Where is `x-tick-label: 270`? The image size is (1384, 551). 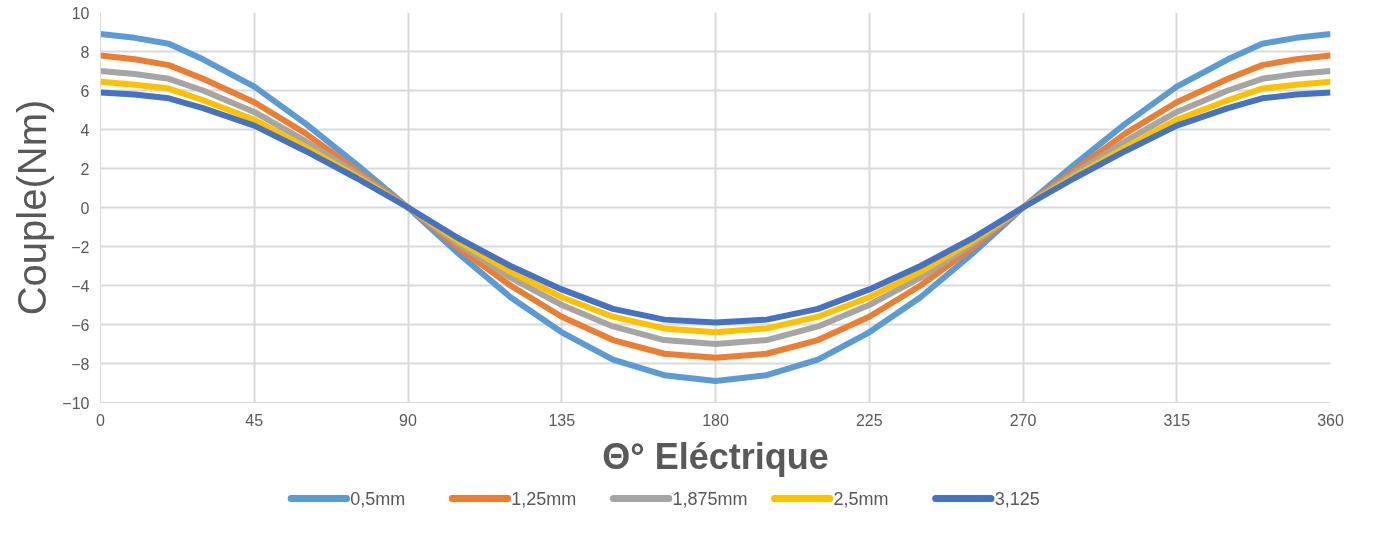
x-tick-label: 270 is located at coordinates (1023, 420).